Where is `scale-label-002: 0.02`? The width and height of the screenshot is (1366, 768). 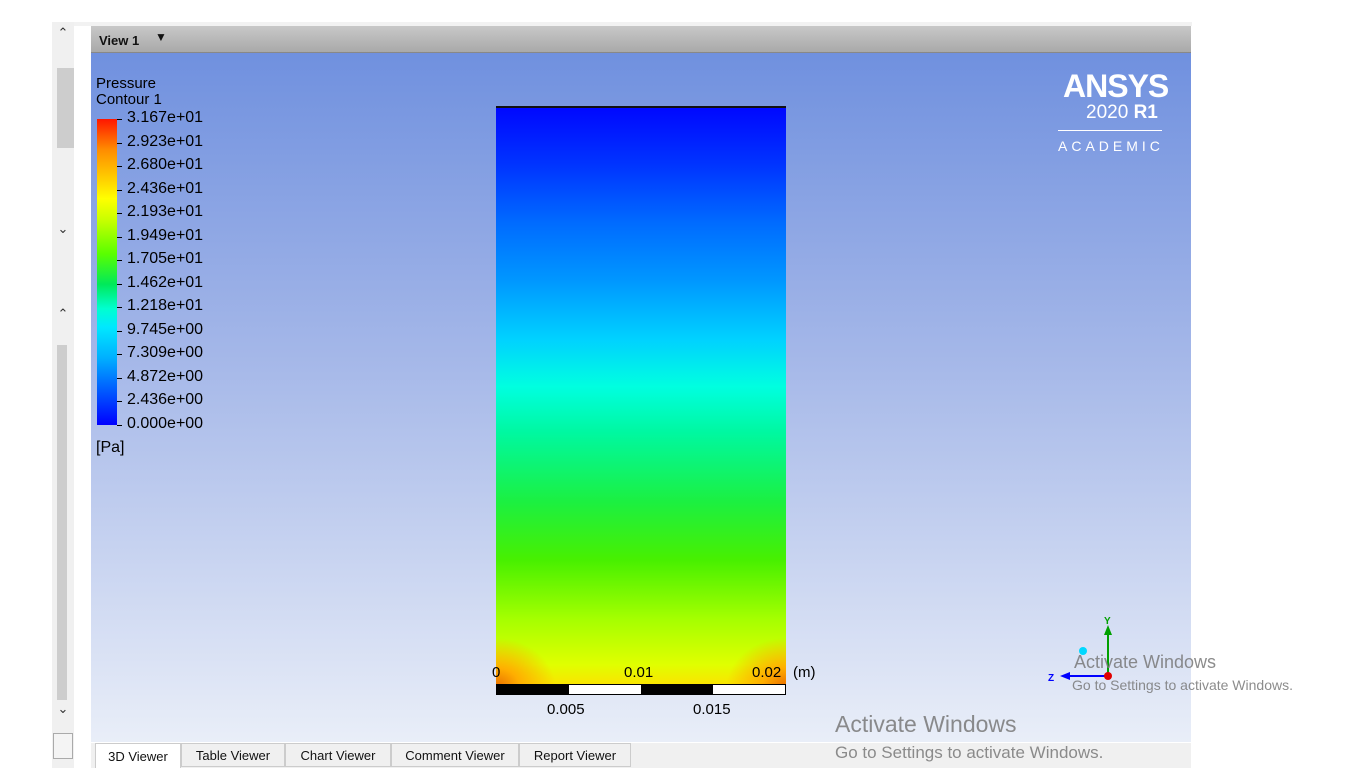
scale-label-002: 0.02 is located at coordinates (767, 672).